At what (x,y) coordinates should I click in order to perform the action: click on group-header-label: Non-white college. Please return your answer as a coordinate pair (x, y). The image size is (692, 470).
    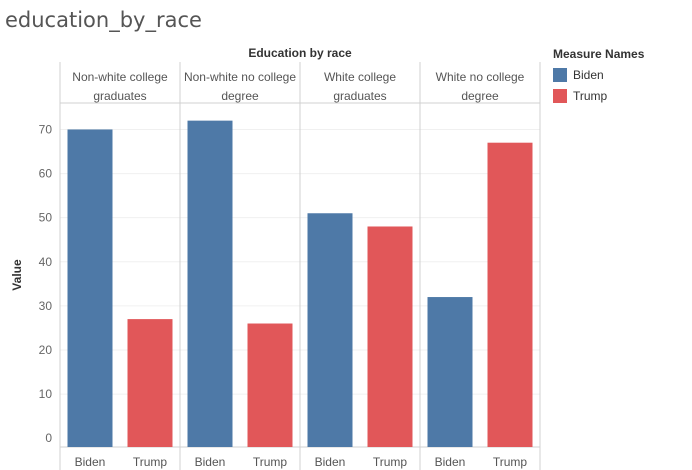
    Looking at the image, I should click on (120, 77).